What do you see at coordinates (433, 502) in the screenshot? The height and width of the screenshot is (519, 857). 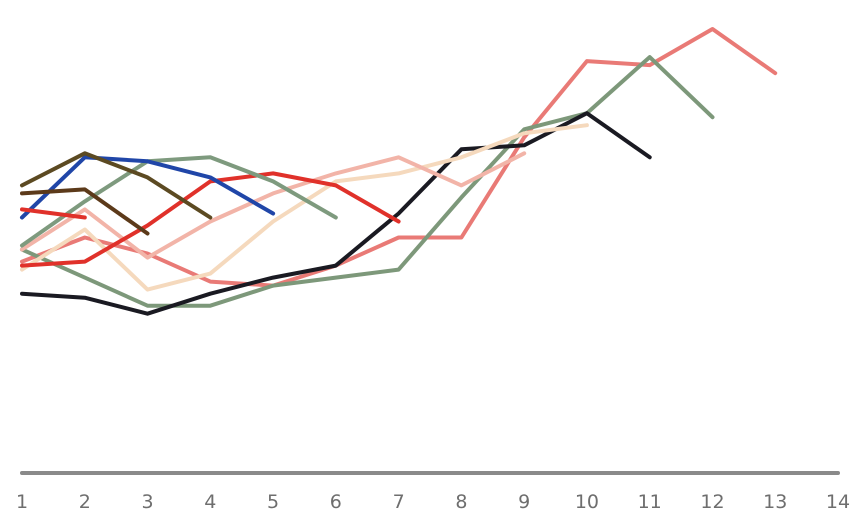 I see `x-tick-labels: 1 2 3 4 5 6 7 8 9 10 11 12 13 14` at bounding box center [433, 502].